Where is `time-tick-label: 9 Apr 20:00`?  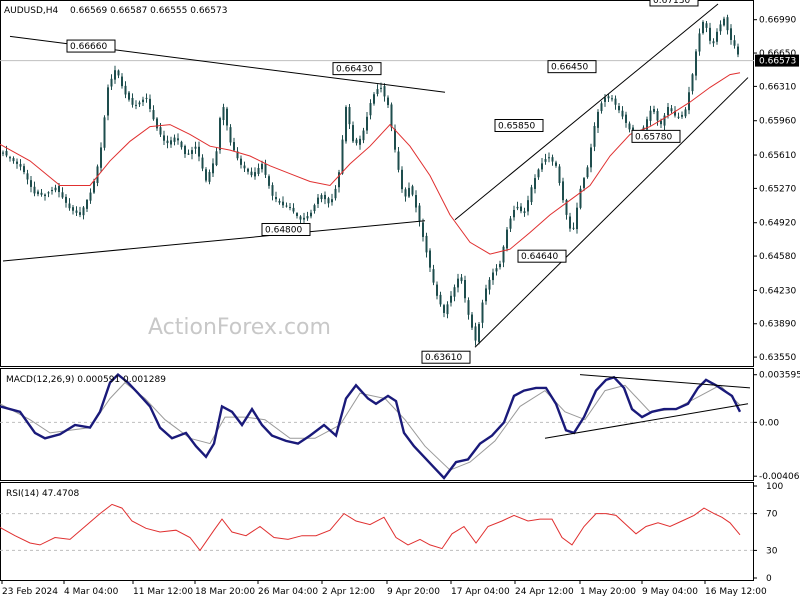 time-tick-label: 9 Apr 20:00 is located at coordinates (413, 592).